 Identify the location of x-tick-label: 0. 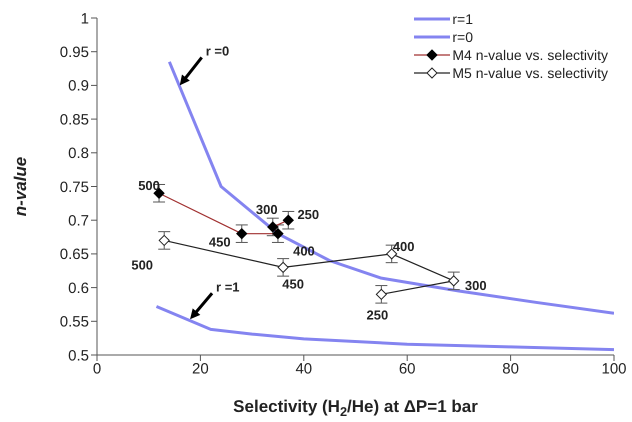
(97, 369).